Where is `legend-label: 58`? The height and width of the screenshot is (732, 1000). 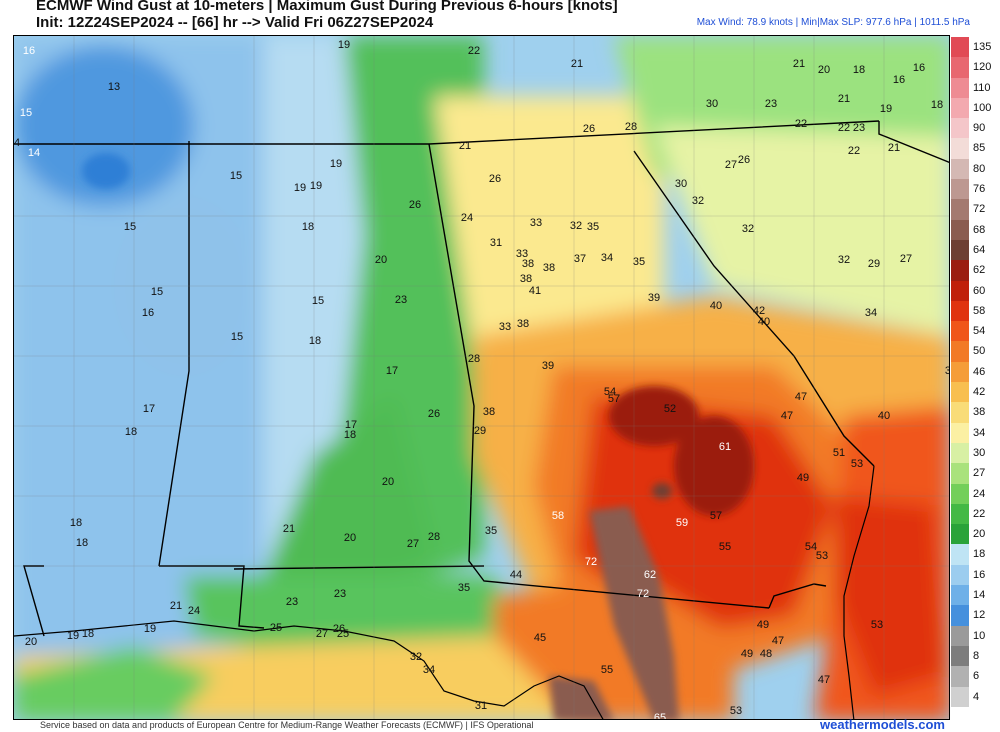 legend-label: 58 is located at coordinates (979, 310).